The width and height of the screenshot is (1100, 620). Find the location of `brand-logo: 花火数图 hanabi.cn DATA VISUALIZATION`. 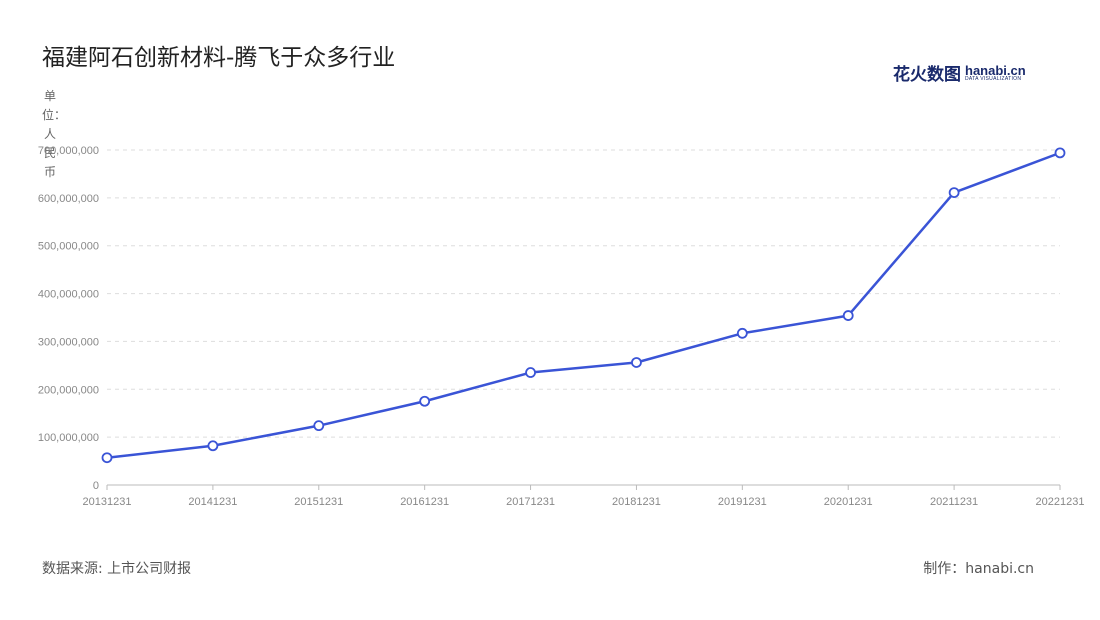

brand-logo: 花火数图 hanabi.cn DATA VISUALIZATION is located at coordinates (959, 73).